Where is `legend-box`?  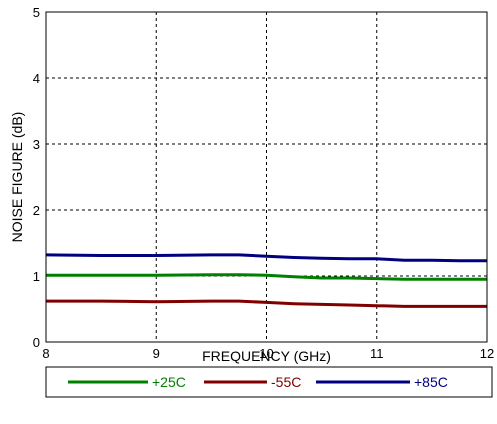
legend-box is located at coordinates (269, 382).